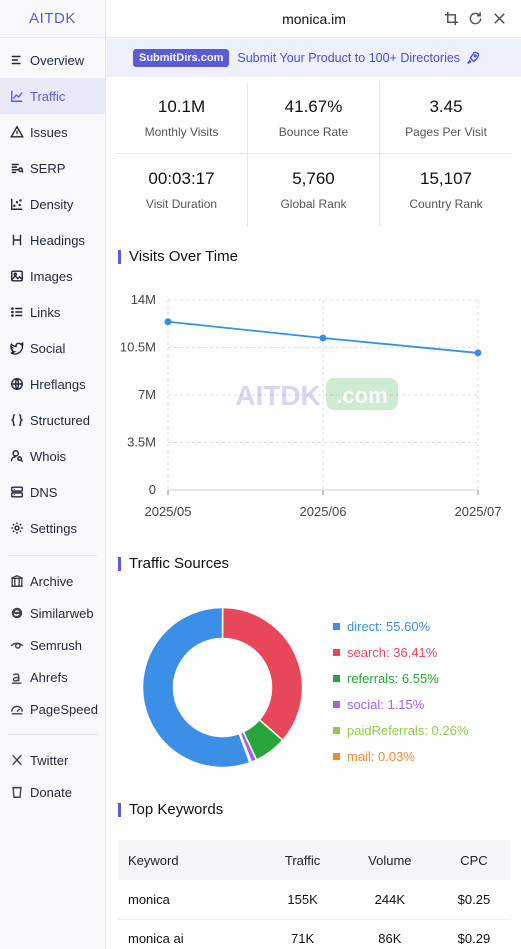 The width and height of the screenshot is (521, 949). I want to click on sidebar-link-similarweb: Similarweb, so click(52, 613).